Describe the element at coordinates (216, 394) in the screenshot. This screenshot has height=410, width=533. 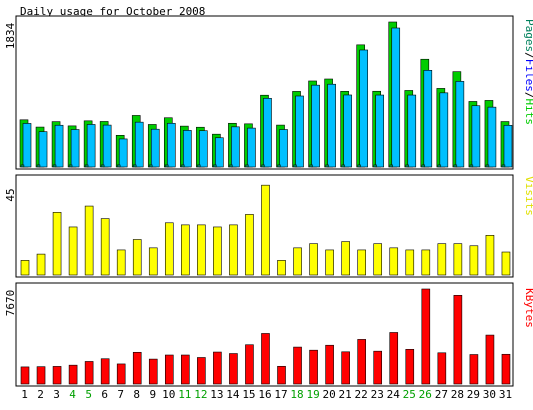
I see `day-label-13: 13` at that location.